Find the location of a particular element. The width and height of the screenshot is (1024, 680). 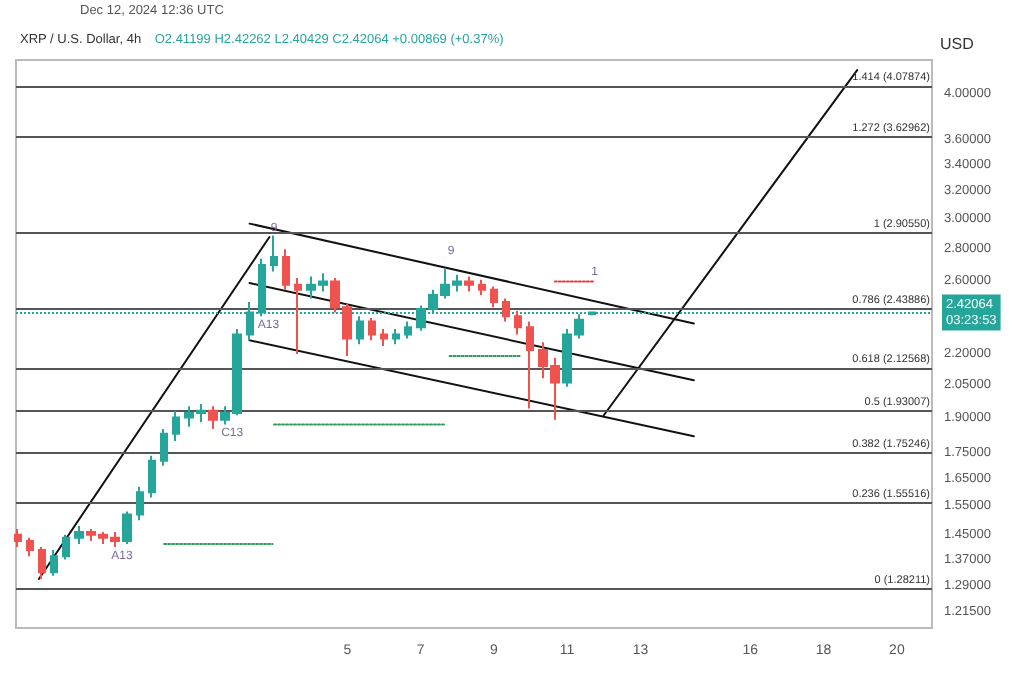

y-axis-title: USD is located at coordinates (957, 44).